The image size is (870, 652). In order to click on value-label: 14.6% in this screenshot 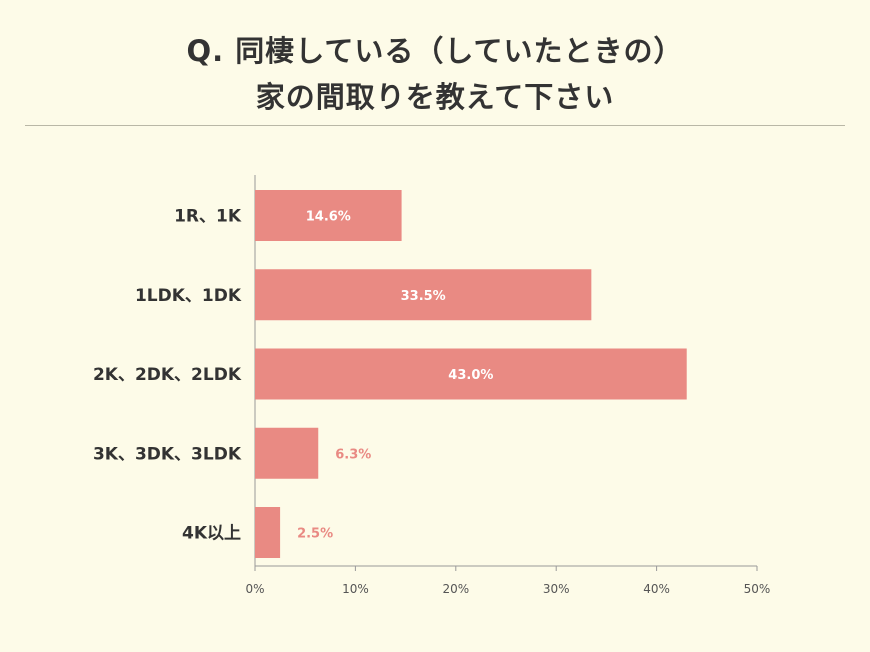, I will do `click(328, 217)`.